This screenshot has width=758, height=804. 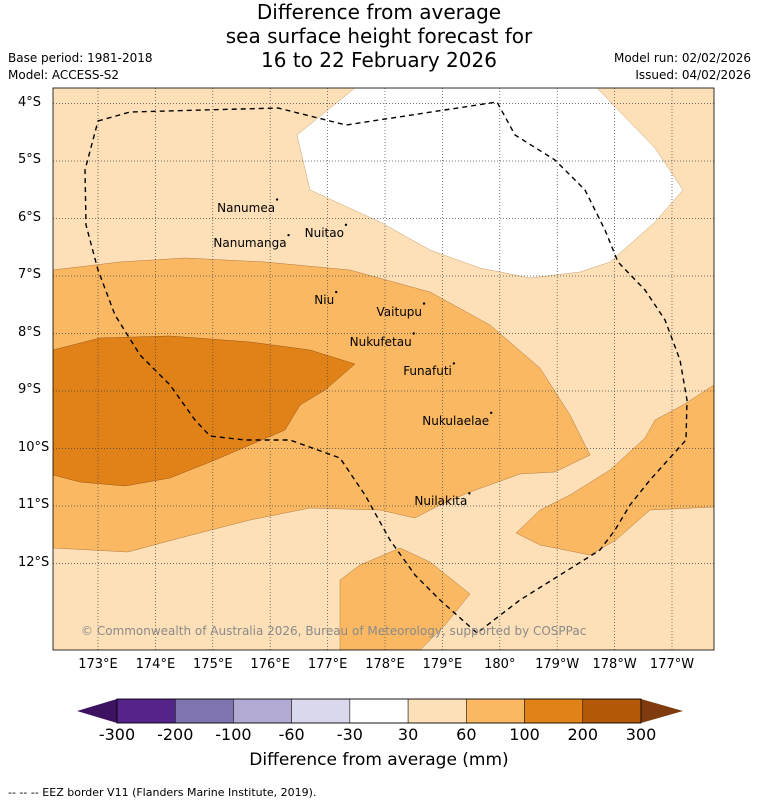 What do you see at coordinates (30, 389) in the screenshot?
I see `lat-label: 9°S` at bounding box center [30, 389].